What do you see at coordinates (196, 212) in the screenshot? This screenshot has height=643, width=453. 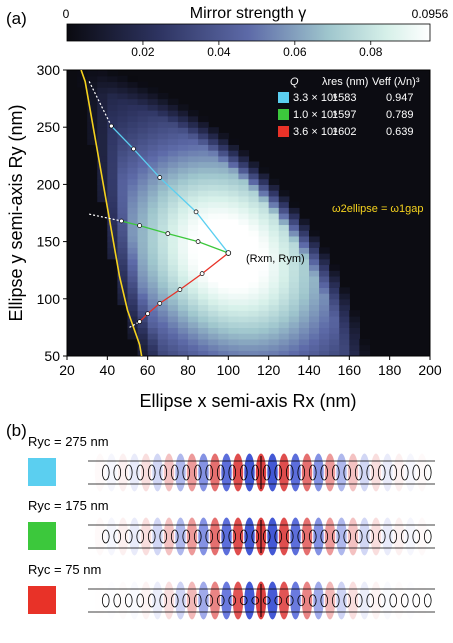 I see `series-point` at bounding box center [196, 212].